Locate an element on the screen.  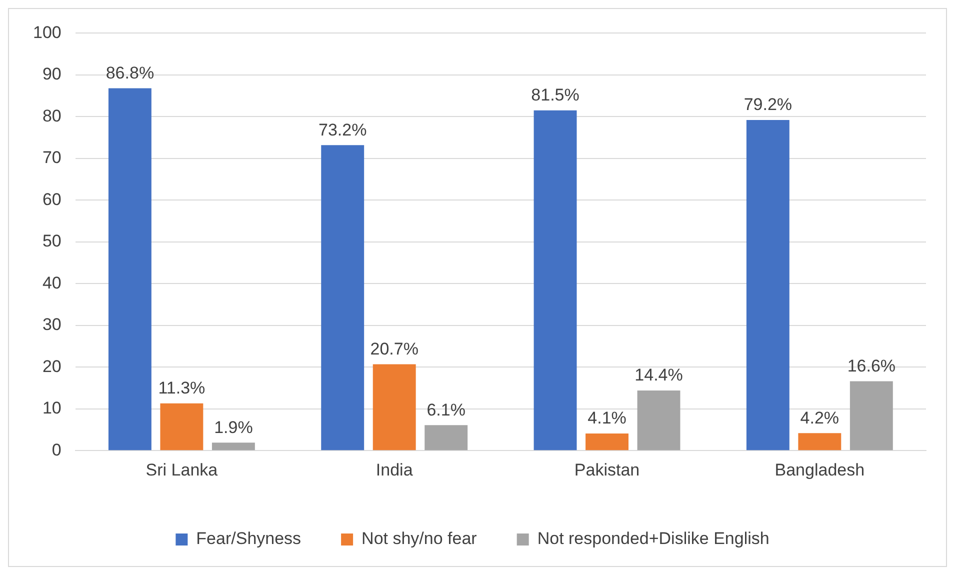
data-label: 86.8% is located at coordinates (130, 72).